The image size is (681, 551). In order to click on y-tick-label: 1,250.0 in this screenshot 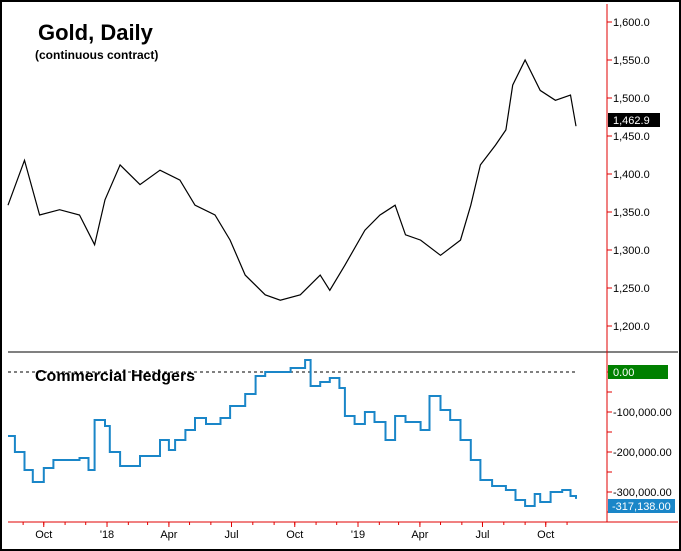, I will do `click(631, 289)`.